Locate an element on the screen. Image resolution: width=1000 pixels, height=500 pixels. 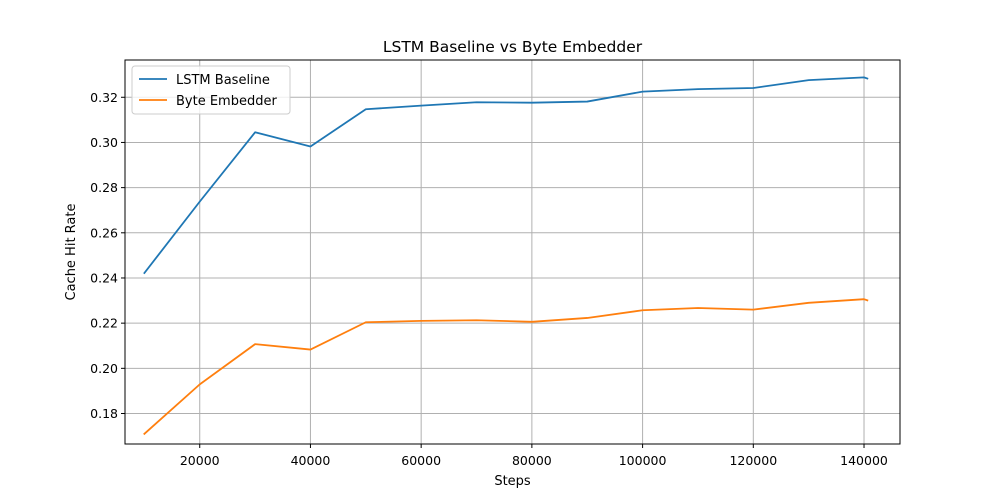
chart-title: LSTM Baseline vs Byte Embedder is located at coordinates (513, 47).